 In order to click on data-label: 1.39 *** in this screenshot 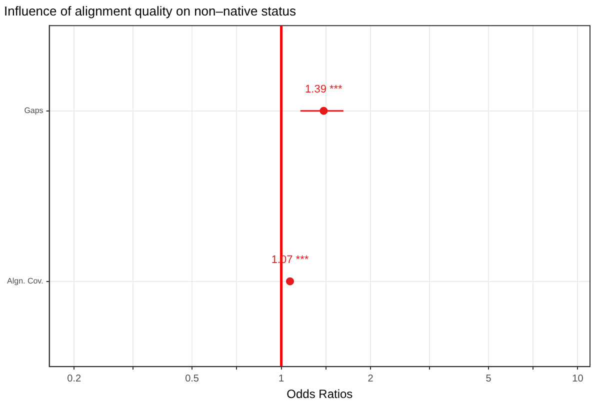, I will do `click(324, 89)`.